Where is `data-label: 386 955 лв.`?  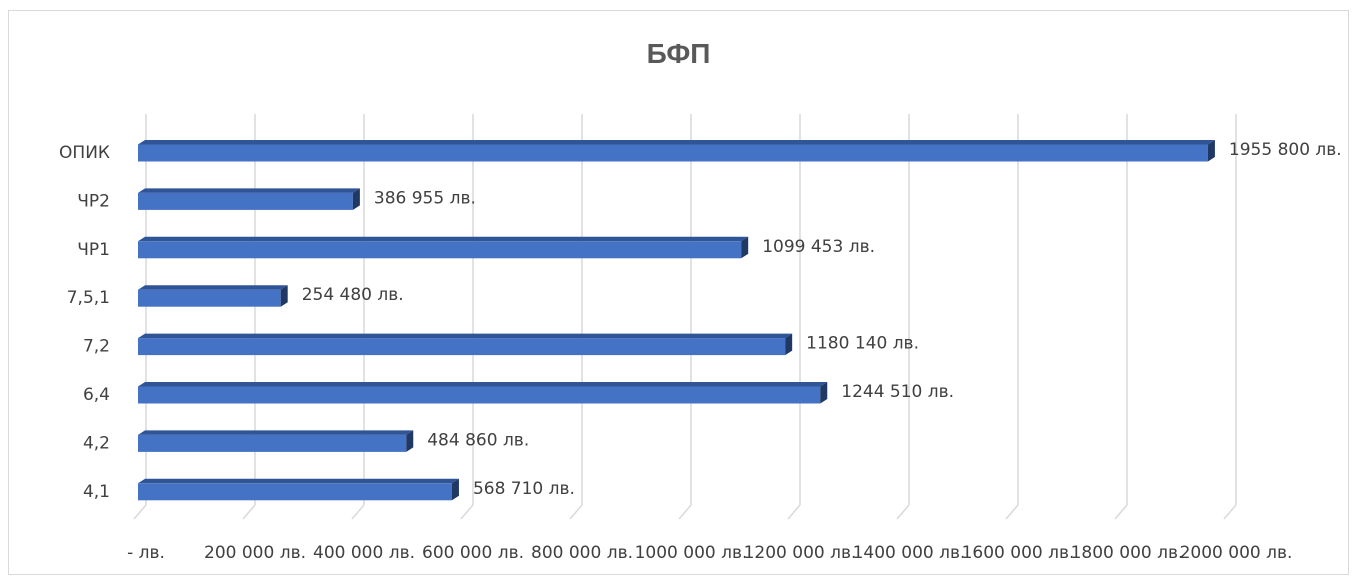
data-label: 386 955 лв. is located at coordinates (425, 198).